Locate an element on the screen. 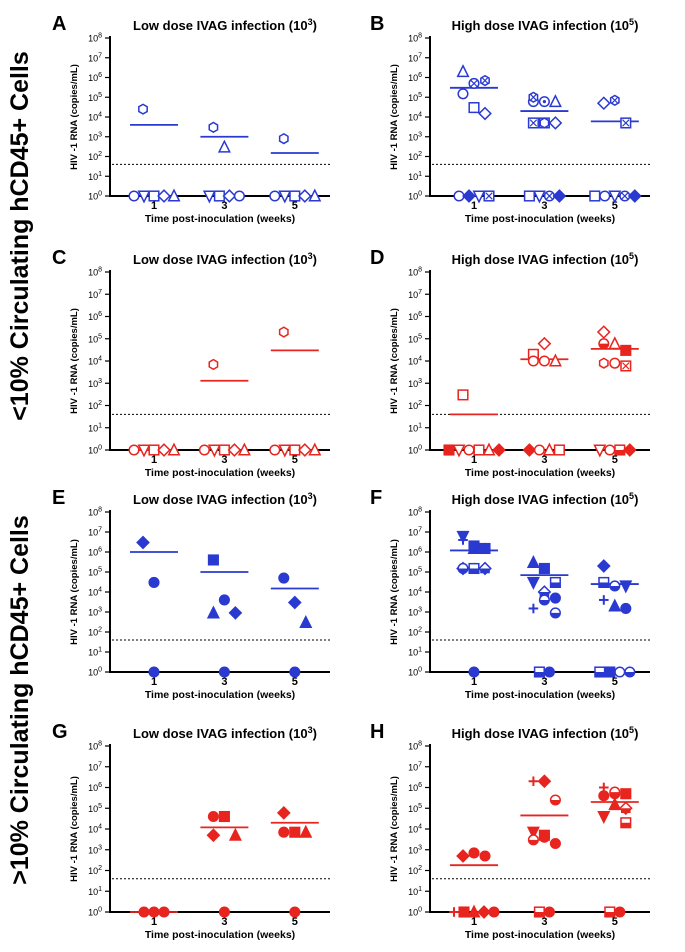 This screenshot has width=685, height=952. x-tick-label: 5 is located at coordinates (615, 206).